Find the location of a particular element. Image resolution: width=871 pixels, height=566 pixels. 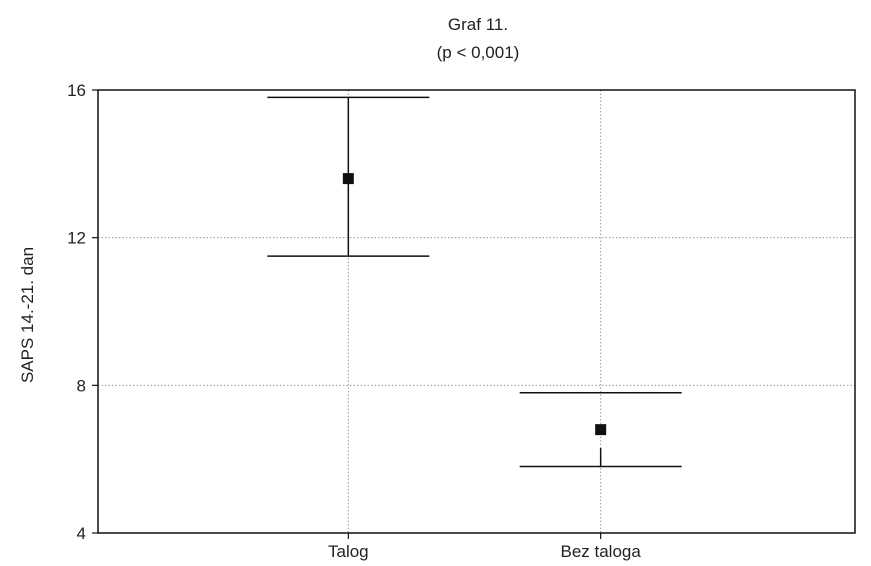

y-tick-label: 4 is located at coordinates (81, 533).